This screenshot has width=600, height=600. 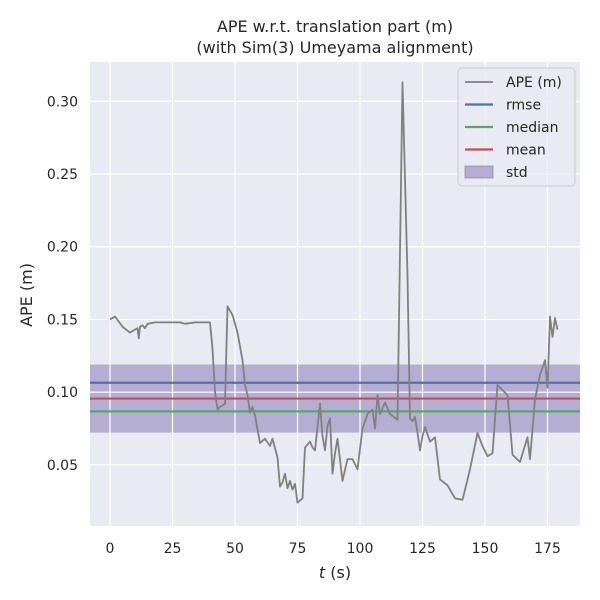 What do you see at coordinates (110, 549) in the screenshot?
I see `x-tick-label-0: 0` at bounding box center [110, 549].